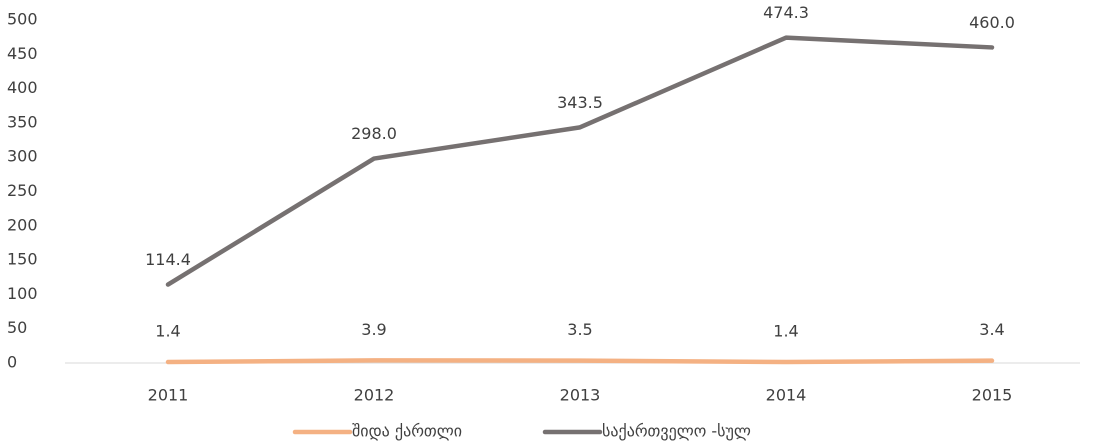 The image size is (1095, 445). What do you see at coordinates (22, 293) in the screenshot?
I see `y-tick-label: 100` at bounding box center [22, 293].